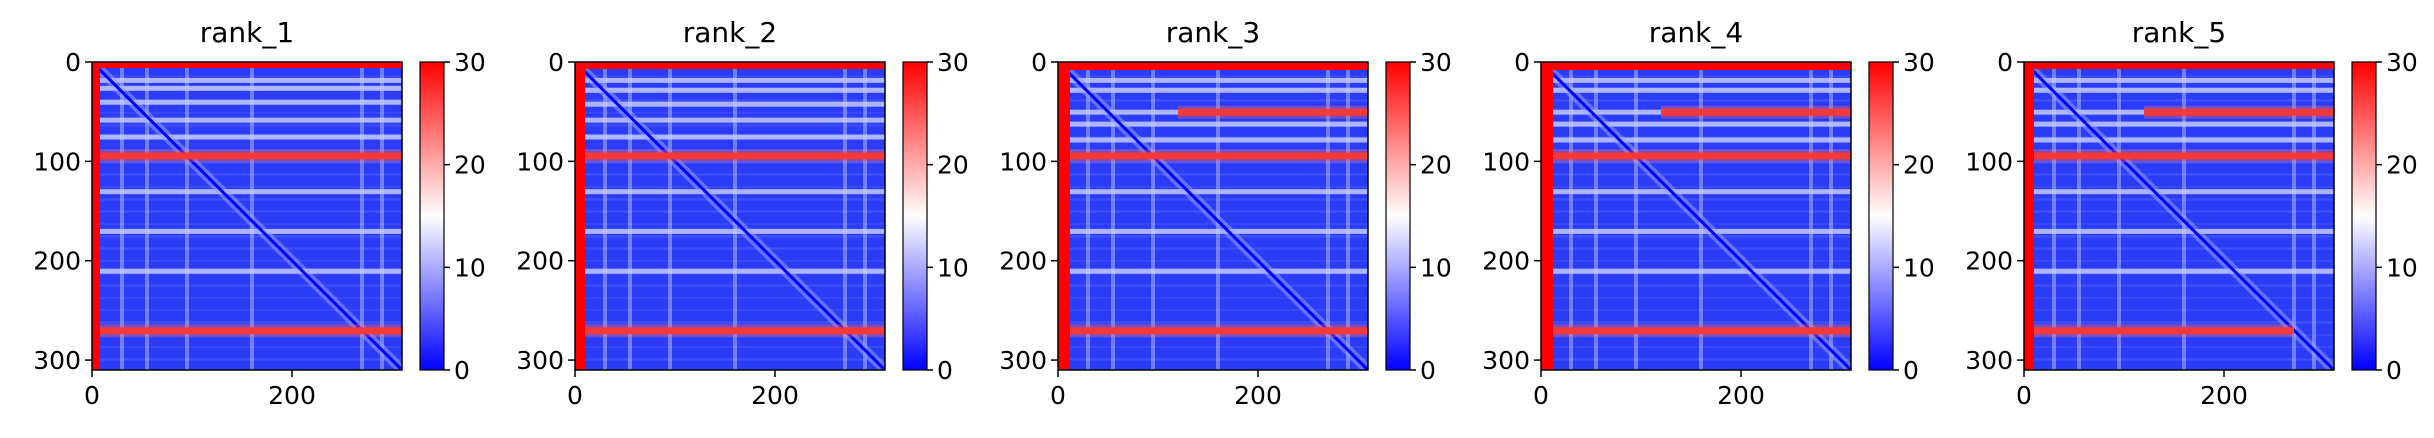 This screenshot has height=438, width=2434. I want to click on plot-title: rank_4, so click(1696, 32).